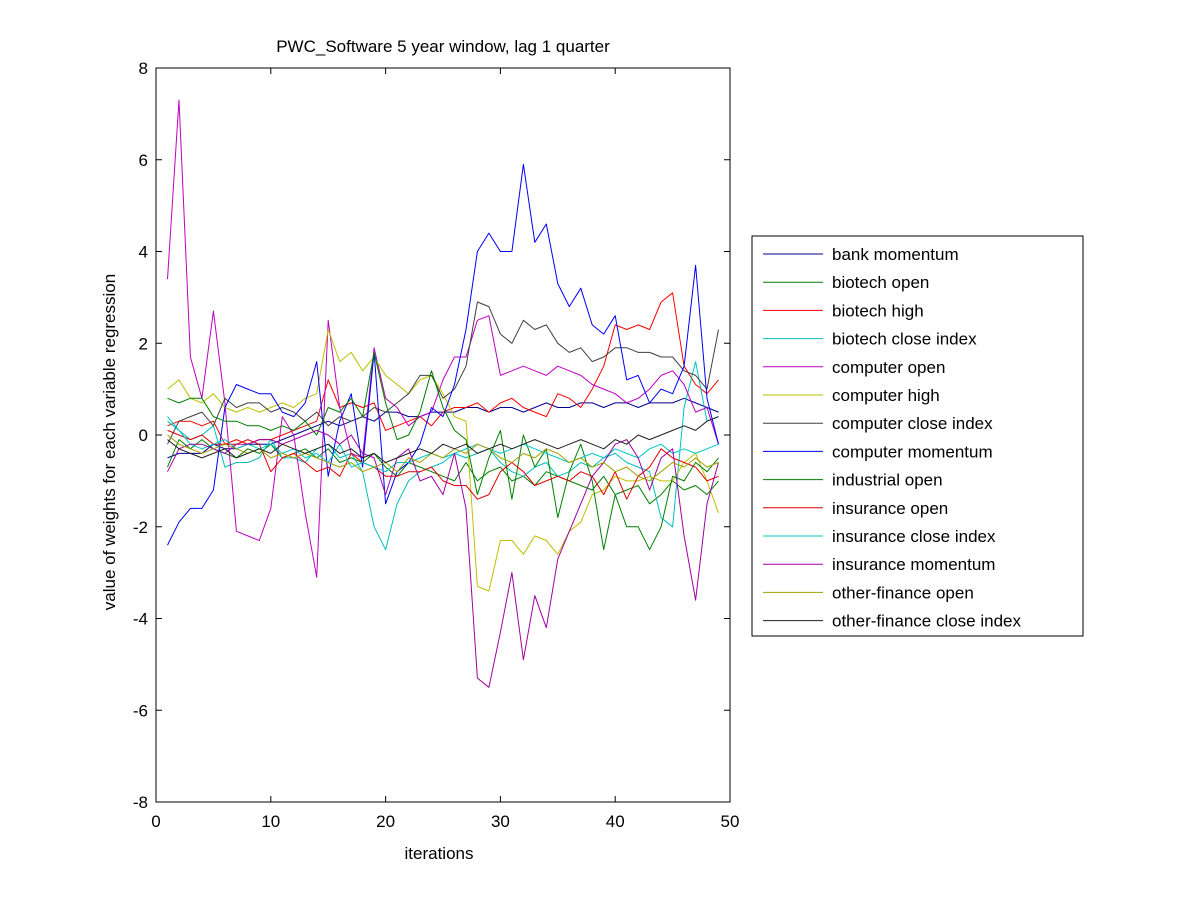 This screenshot has width=1200, height=901. Describe the element at coordinates (888, 367) in the screenshot. I see `legend-label: computer open` at that location.